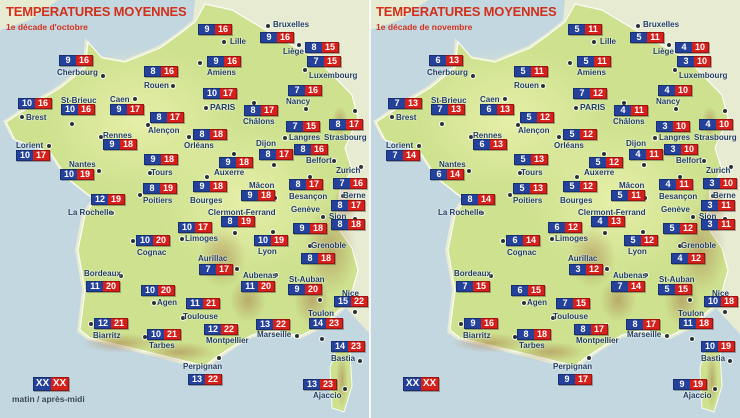  What do you see at coordinates (569, 145) in the screenshot?
I see `city-label: Orléans` at bounding box center [569, 145].